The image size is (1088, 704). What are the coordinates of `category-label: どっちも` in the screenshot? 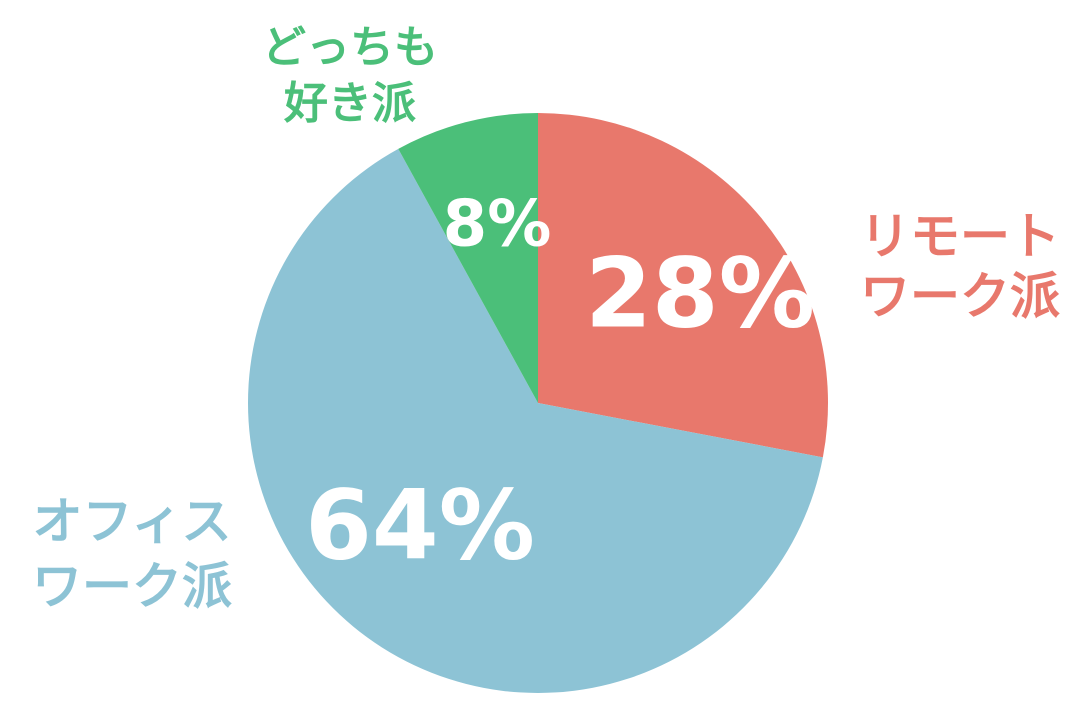 It's located at (350, 47).